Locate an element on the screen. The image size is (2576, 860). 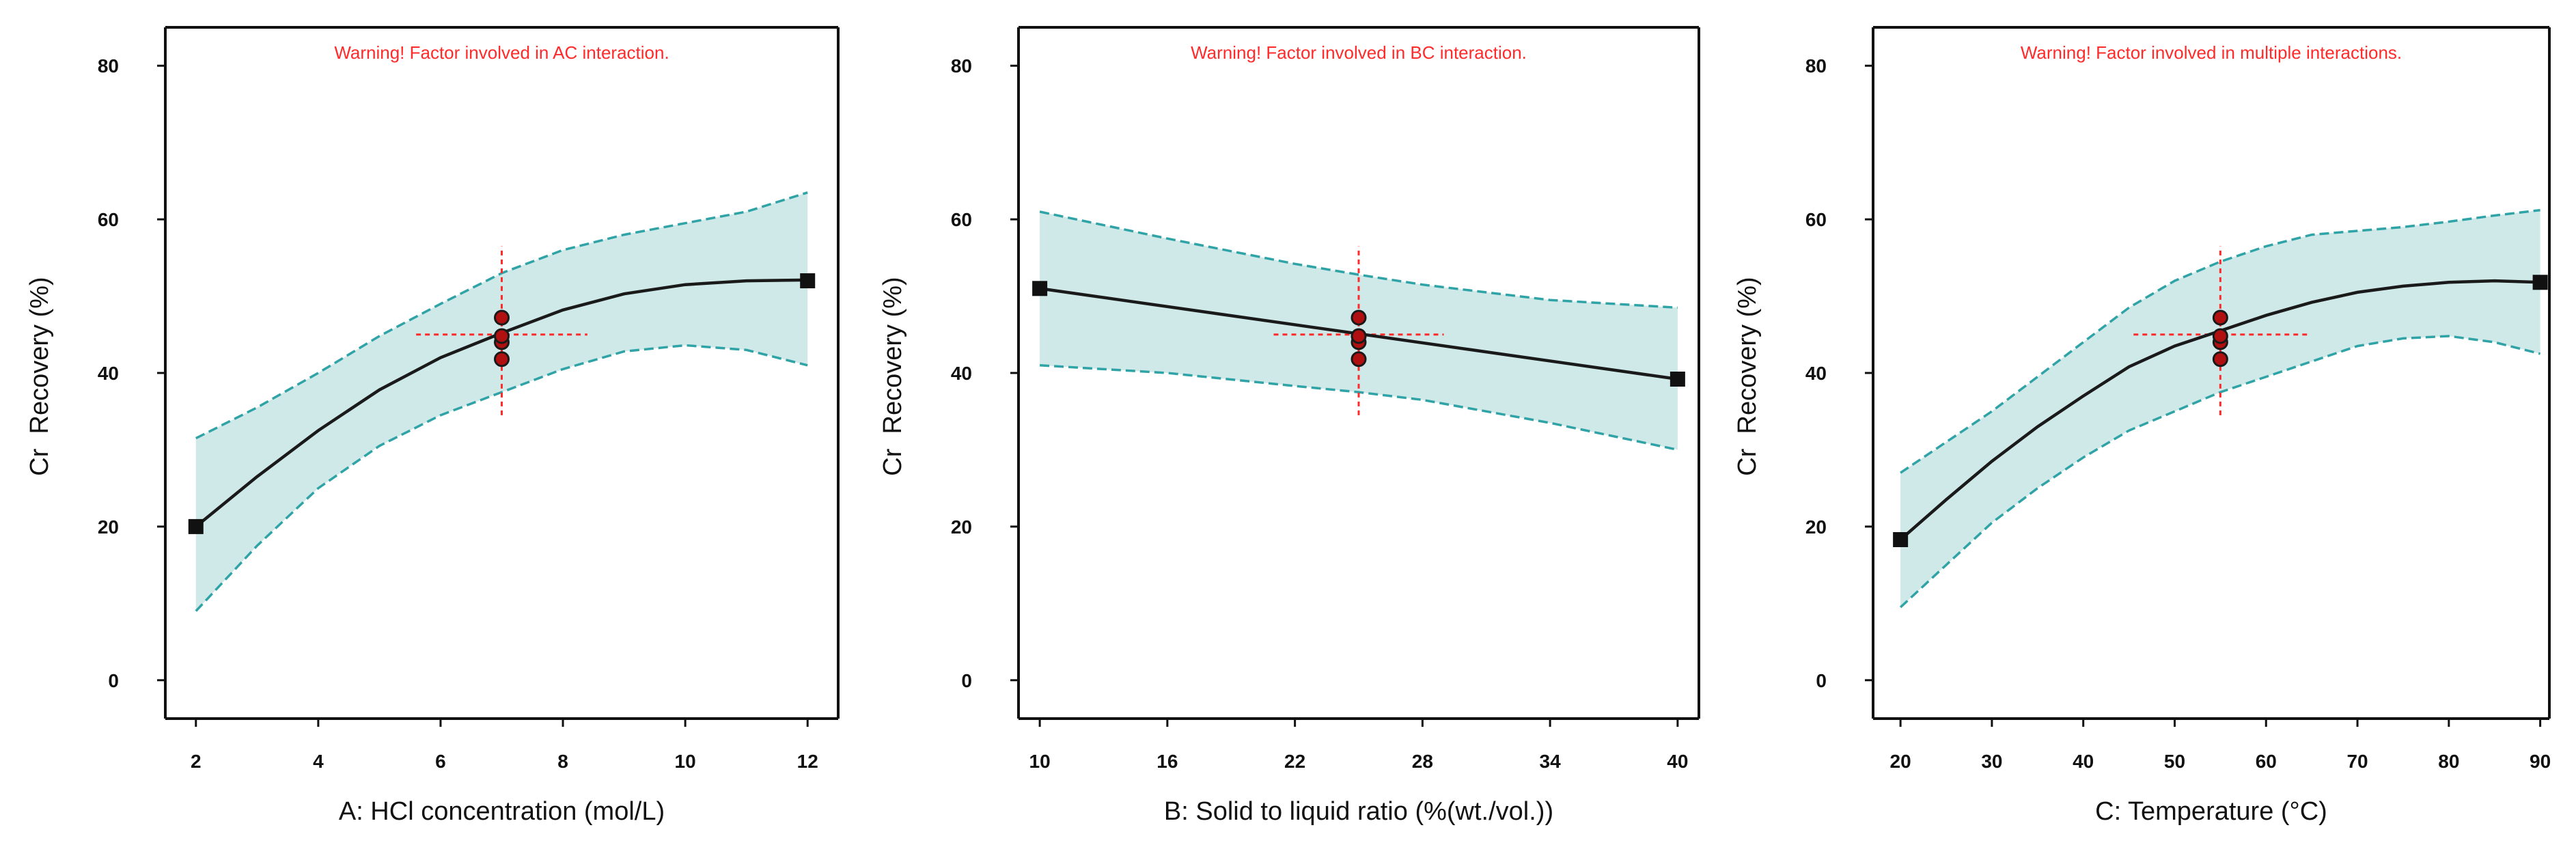
x-tick-label: 30 is located at coordinates (1991, 761).